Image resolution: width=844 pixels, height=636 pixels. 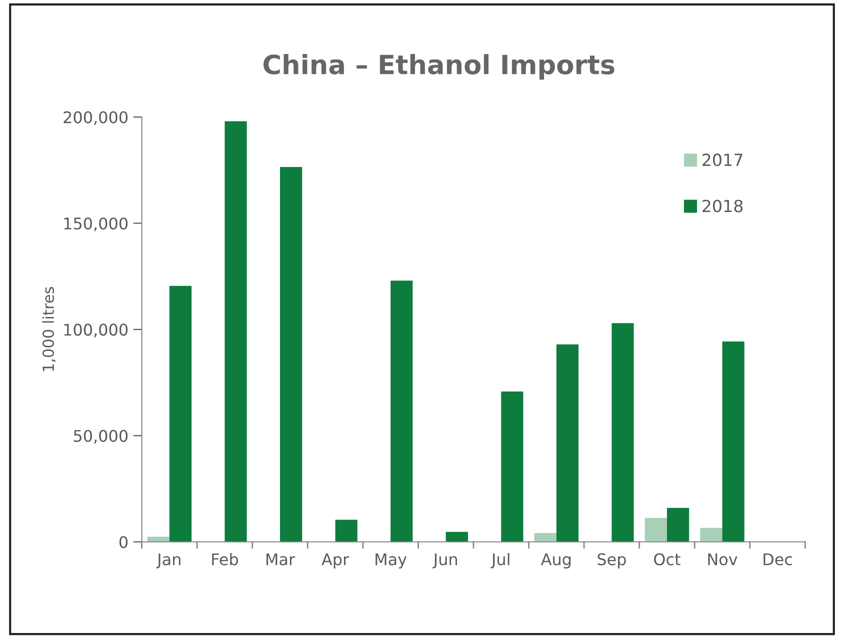 What do you see at coordinates (500, 560) in the screenshot?
I see `x-tick-label: Jul` at bounding box center [500, 560].